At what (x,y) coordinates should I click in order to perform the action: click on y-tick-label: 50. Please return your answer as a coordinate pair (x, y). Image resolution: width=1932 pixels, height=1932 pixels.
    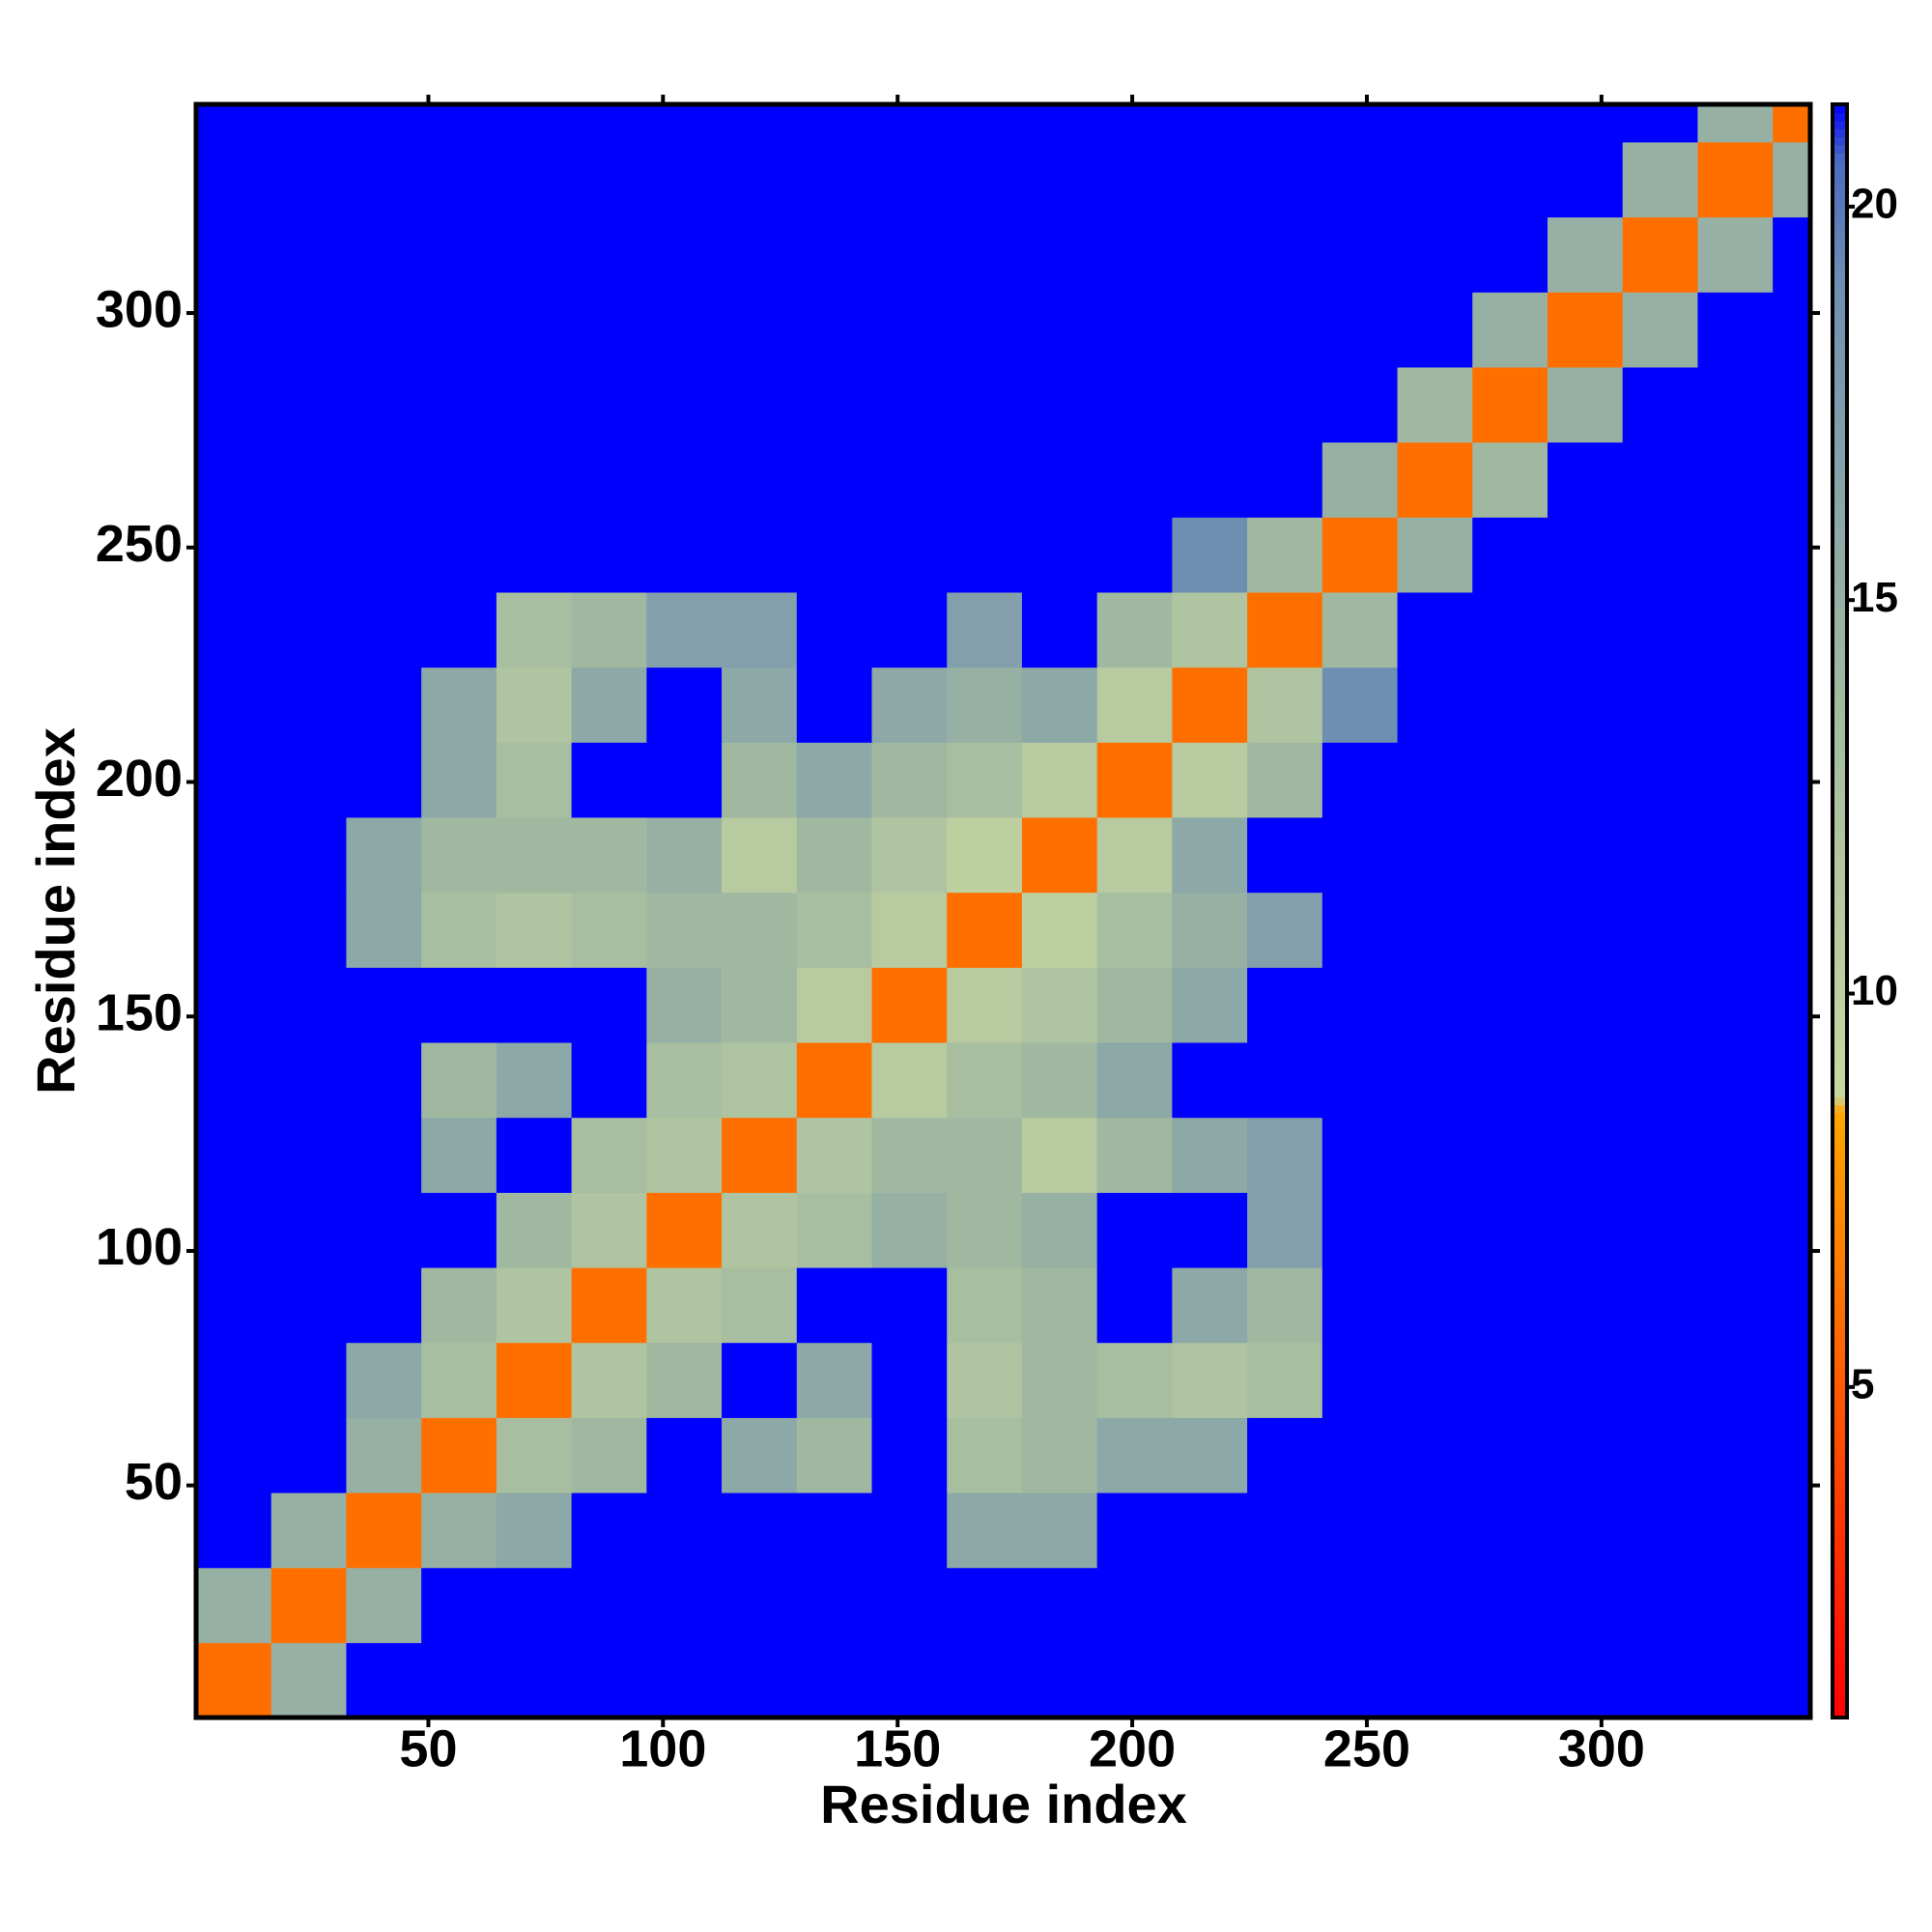
    Looking at the image, I should click on (154, 1482).